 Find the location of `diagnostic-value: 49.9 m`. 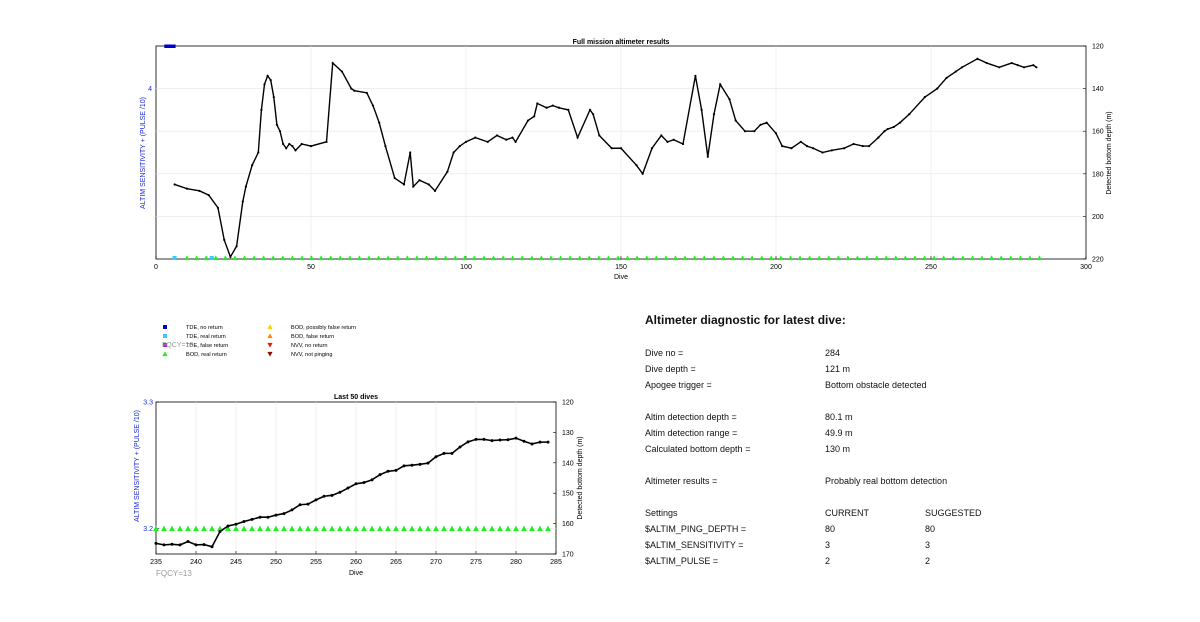

diagnostic-value: 49.9 m is located at coordinates (839, 433).